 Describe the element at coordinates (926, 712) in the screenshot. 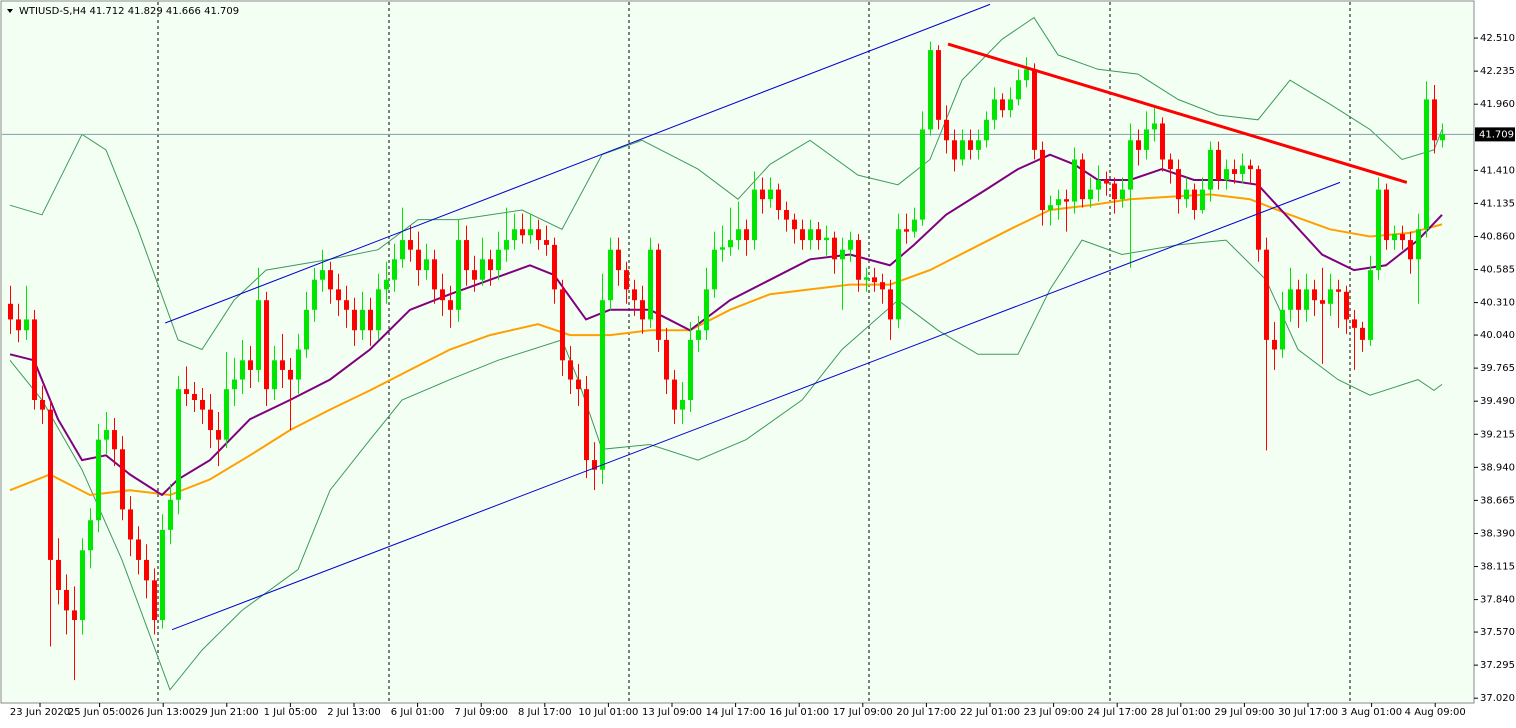

I see `x-tick-label: 20 Jul 17:00` at that location.